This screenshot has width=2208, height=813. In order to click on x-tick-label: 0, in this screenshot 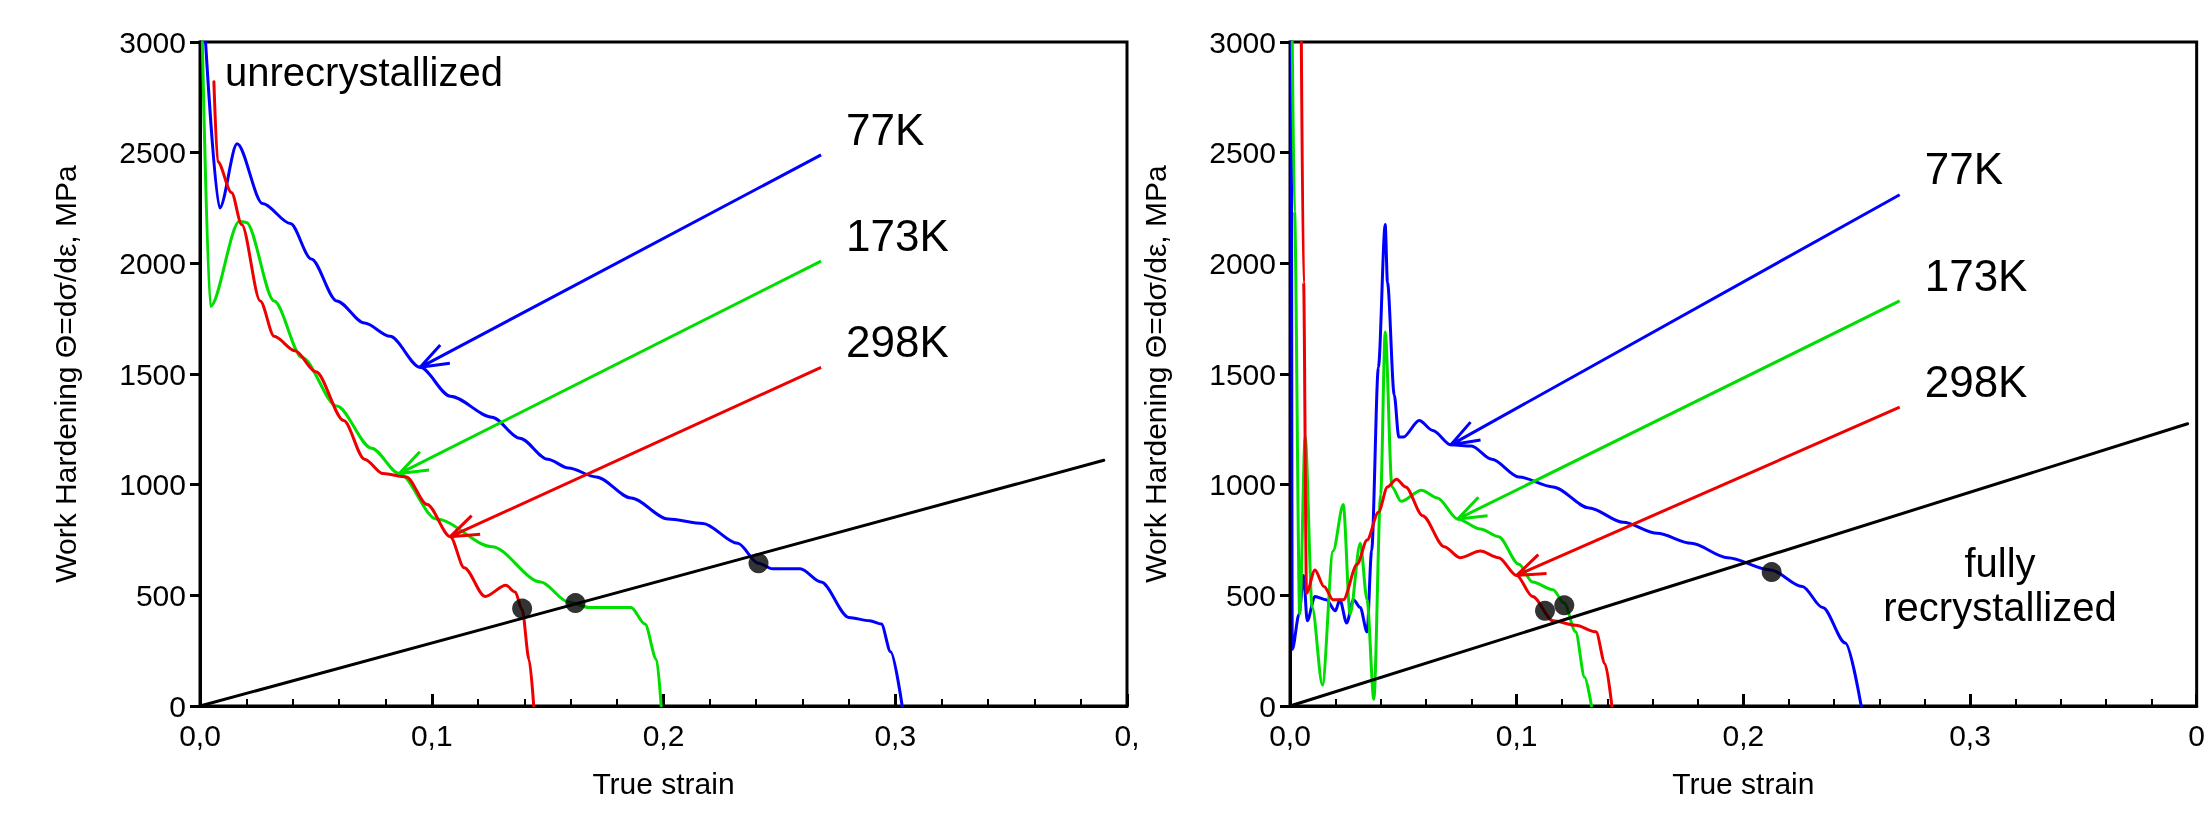, I will do `click(1127, 735)`.